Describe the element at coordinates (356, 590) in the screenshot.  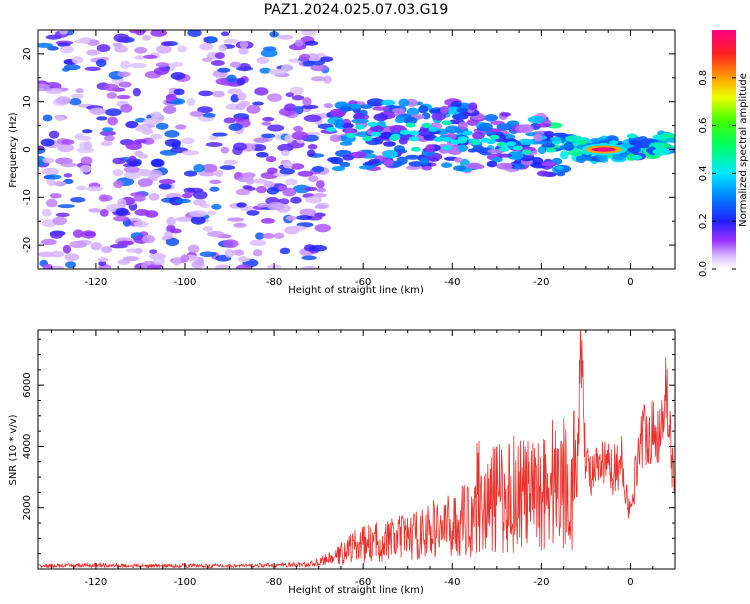
I see `snr-xlabel: Height of straight line (km)` at that location.